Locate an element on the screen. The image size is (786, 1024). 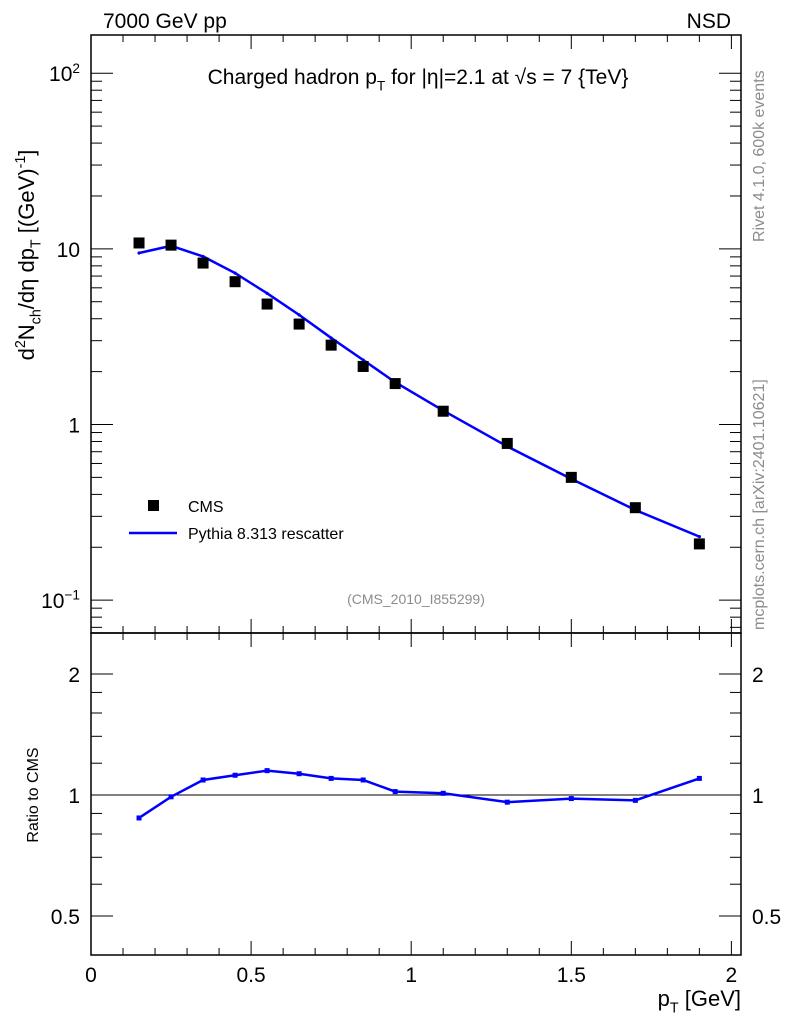
ratio-y-tick-label: 1 is located at coordinates (74, 796).